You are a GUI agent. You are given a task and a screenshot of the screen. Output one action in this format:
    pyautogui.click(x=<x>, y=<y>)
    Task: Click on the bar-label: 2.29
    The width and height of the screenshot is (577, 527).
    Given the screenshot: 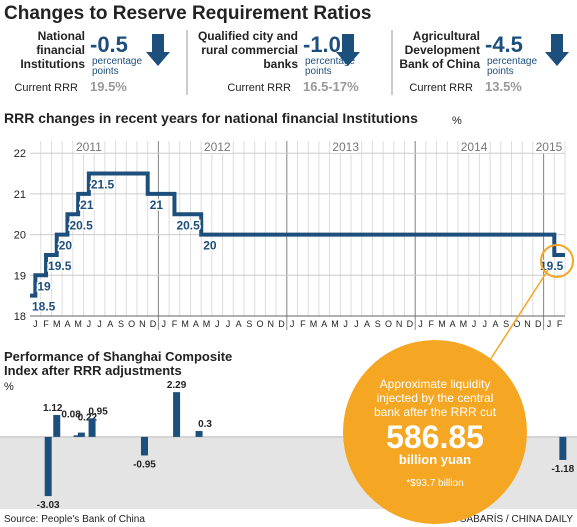 What is the action you would take?
    pyautogui.click(x=177, y=385)
    